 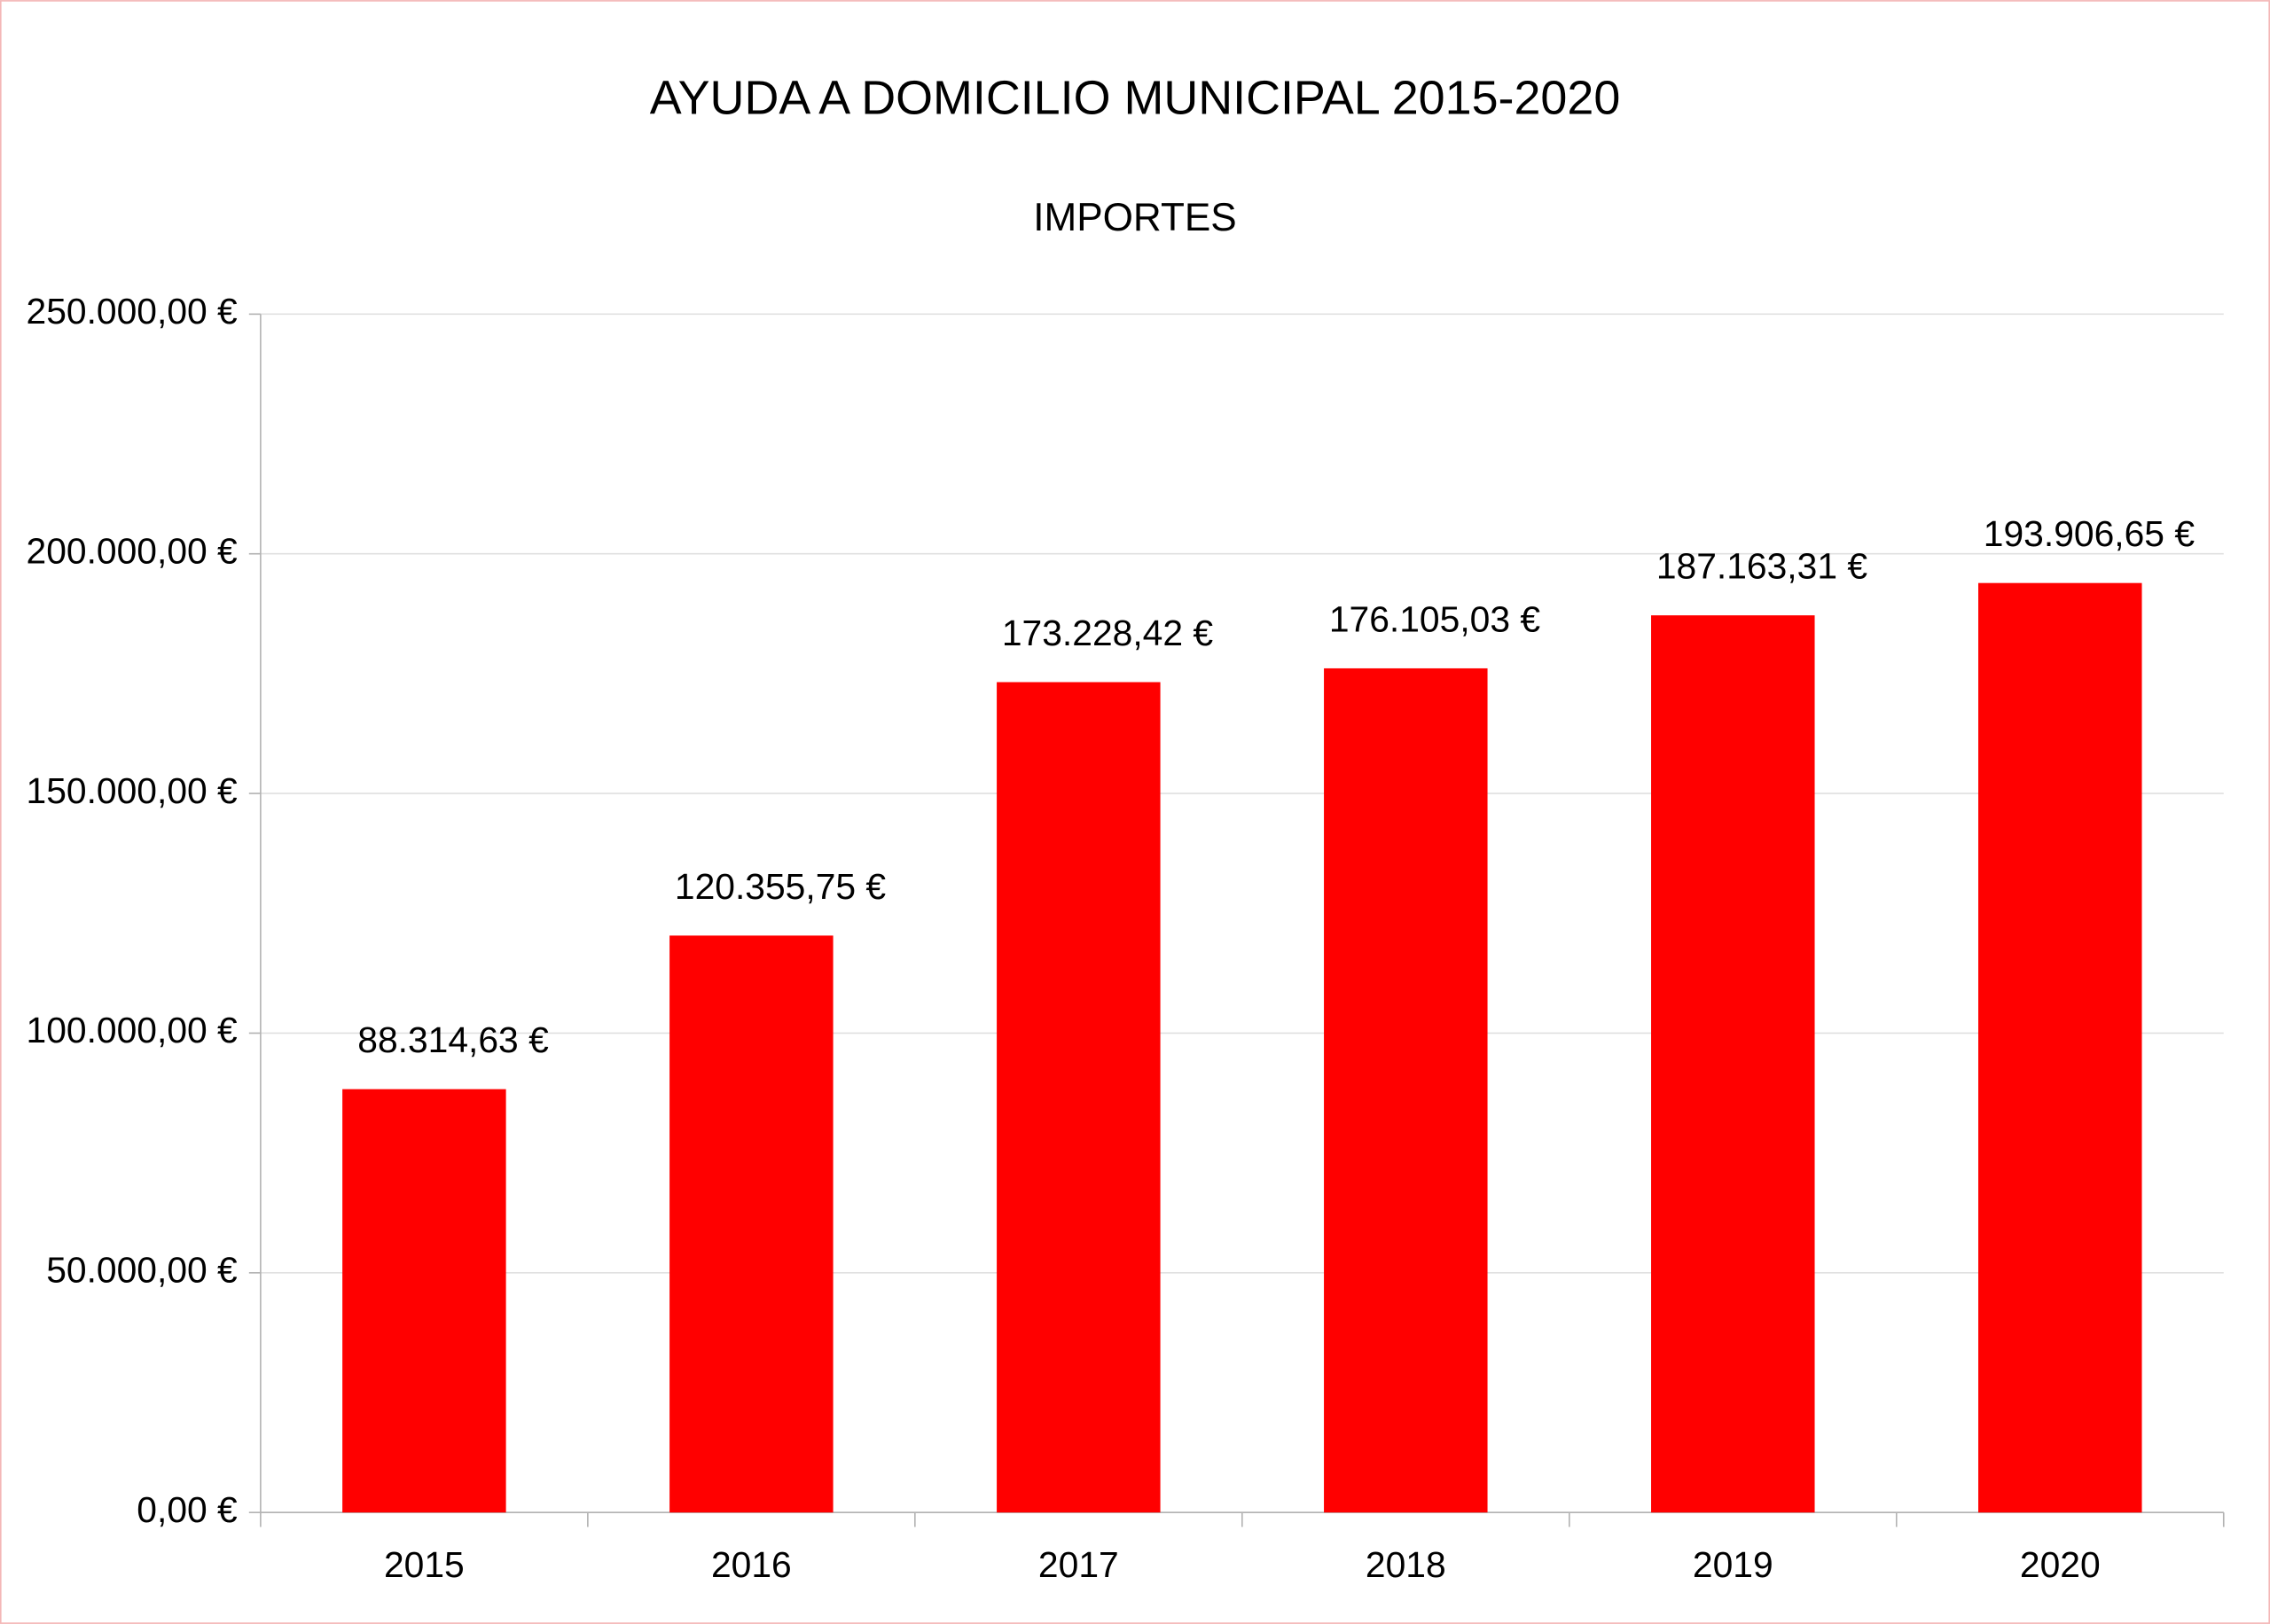 What do you see at coordinates (1435, 618) in the screenshot?
I see `data-label: 176.105,03 €` at bounding box center [1435, 618].